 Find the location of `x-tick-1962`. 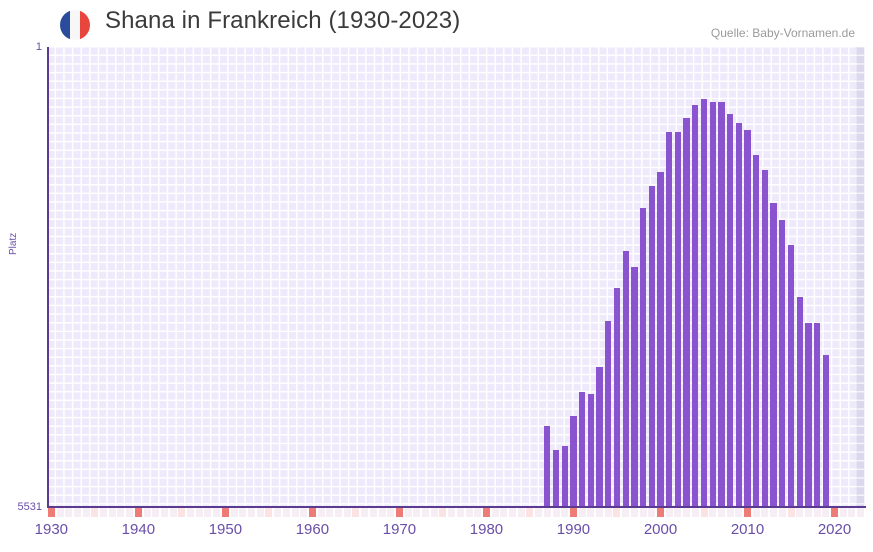

x-tick-1962 is located at coordinates (330, 512).